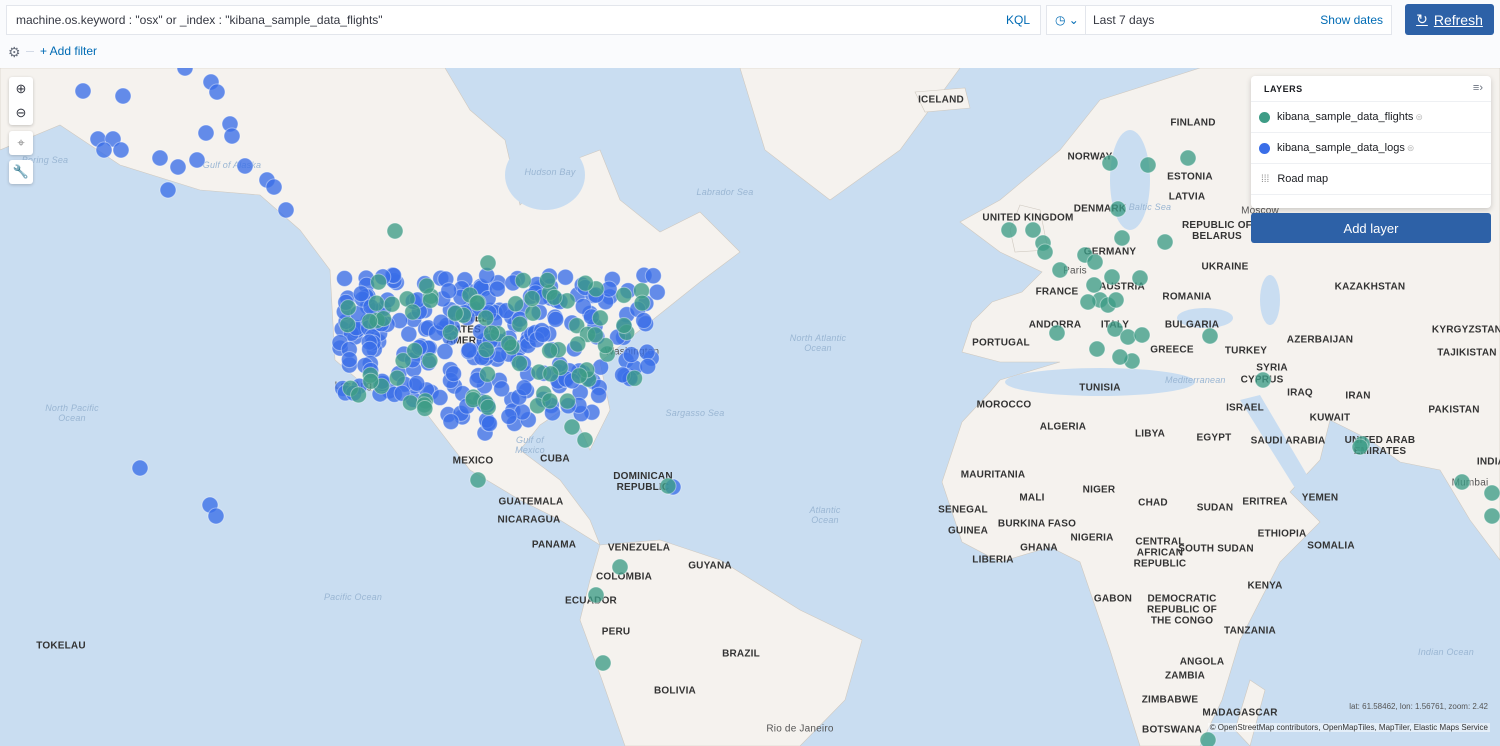 This screenshot has width=1500, height=746. I want to click on show-dates-link: Show dates, so click(1351, 20).